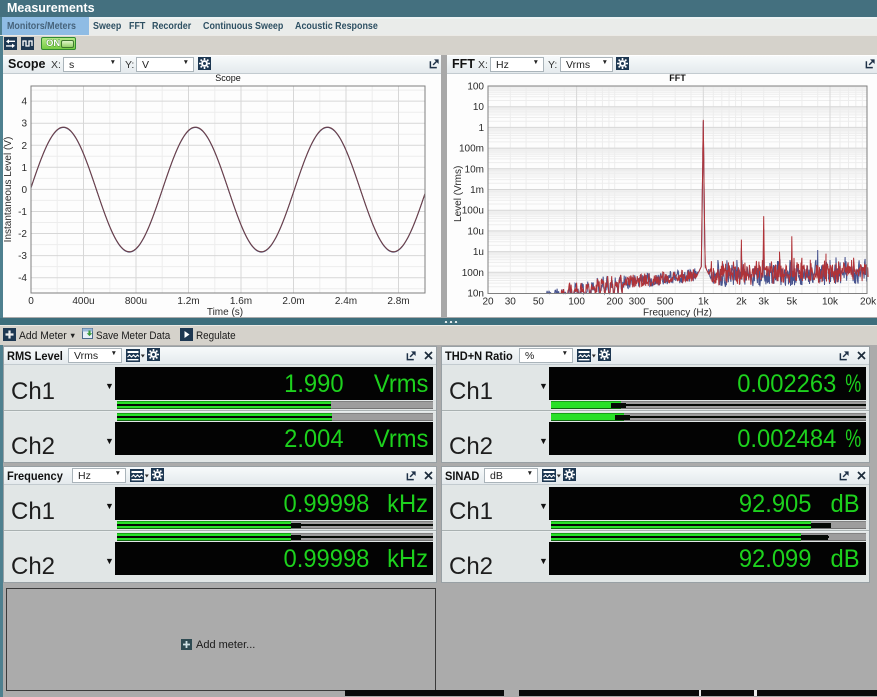  What do you see at coordinates (677, 78) in the screenshot?
I see `svg-text: FFT` at bounding box center [677, 78].